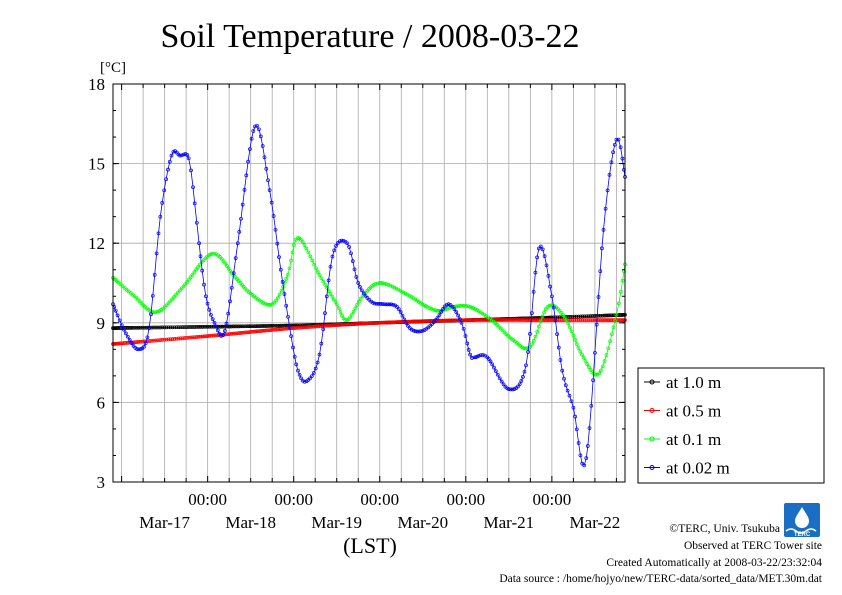  What do you see at coordinates (369, 36) in the screenshot?
I see `chart-title: Soil Temperature / 2008-03-22` at bounding box center [369, 36].